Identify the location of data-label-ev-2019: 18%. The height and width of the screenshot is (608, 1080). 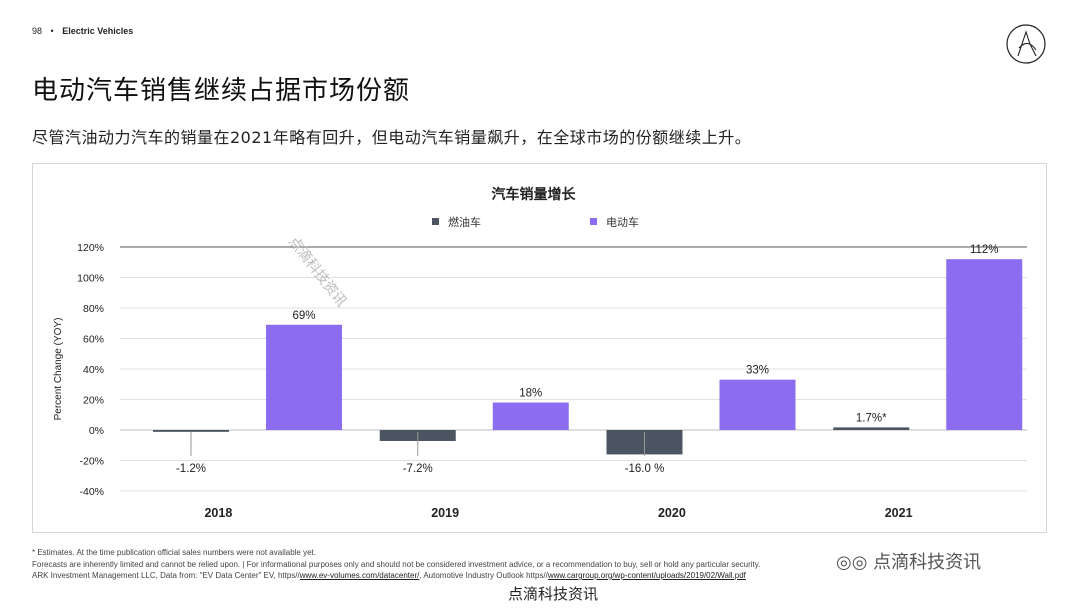
(530, 394).